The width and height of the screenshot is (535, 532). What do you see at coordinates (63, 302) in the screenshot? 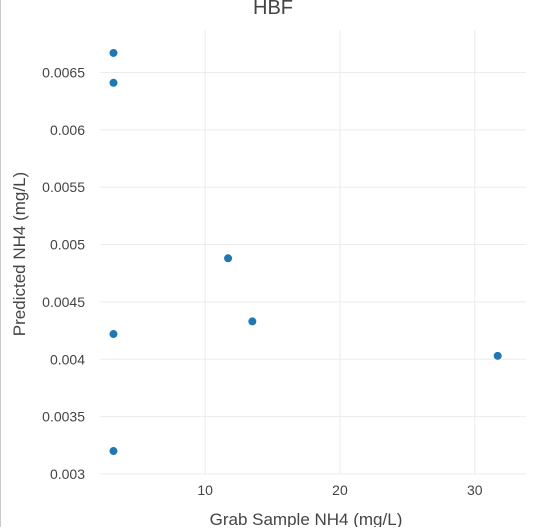
I see `y-tick-label: 0.0045` at bounding box center [63, 302].